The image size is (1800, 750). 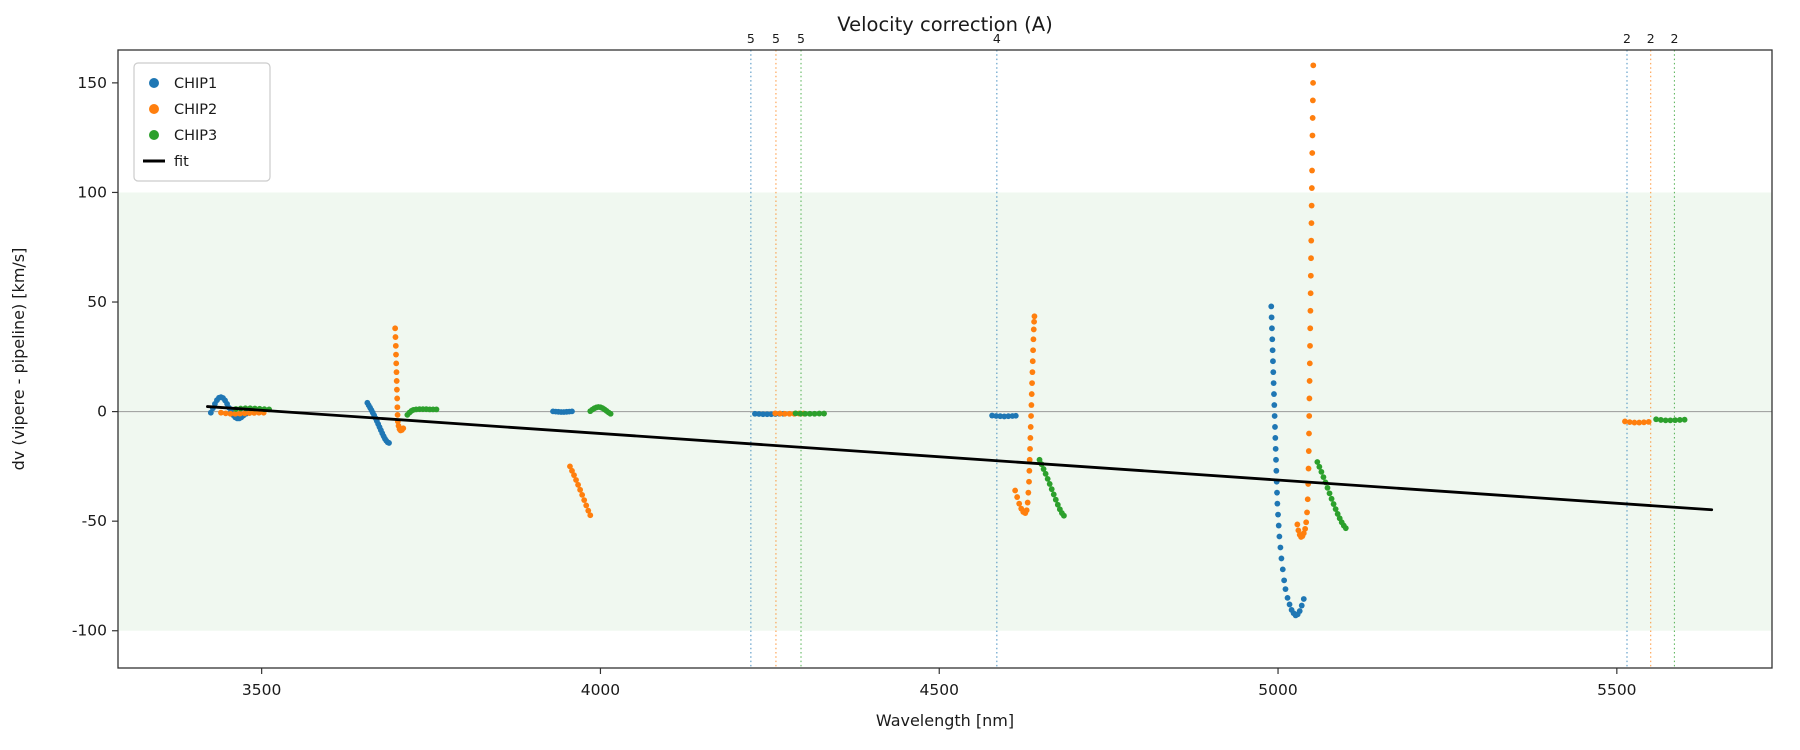 What do you see at coordinates (18, 359) in the screenshot?
I see `y-axis-label: dv (vipere - pipeline) [km/s]` at bounding box center [18, 359].